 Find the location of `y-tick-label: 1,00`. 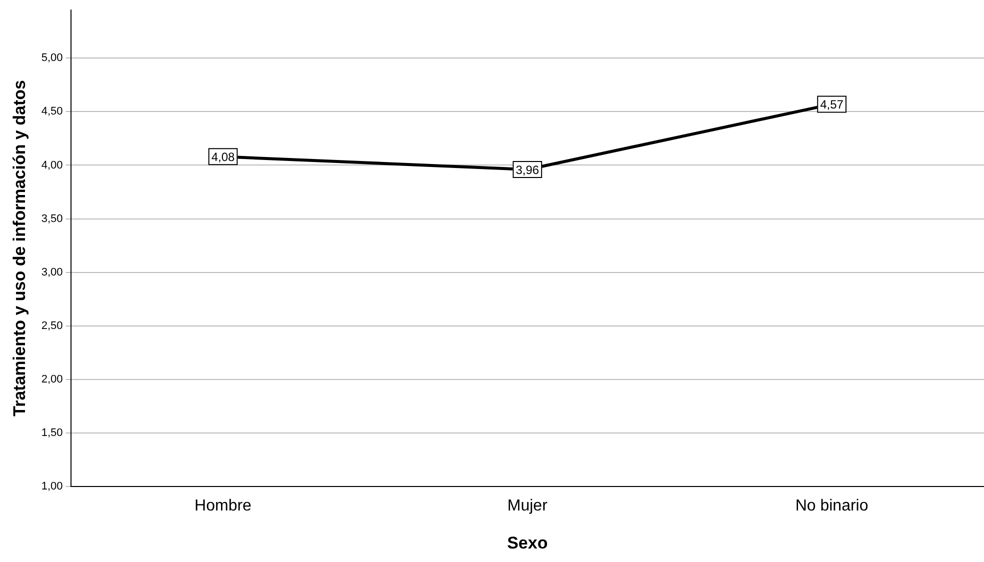

y-tick-label: 1,00 is located at coordinates (52, 486).